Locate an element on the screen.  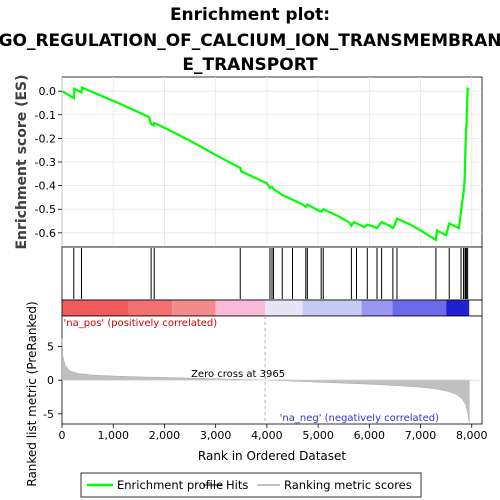
es-tick-label: -0.4 is located at coordinates (45, 186).